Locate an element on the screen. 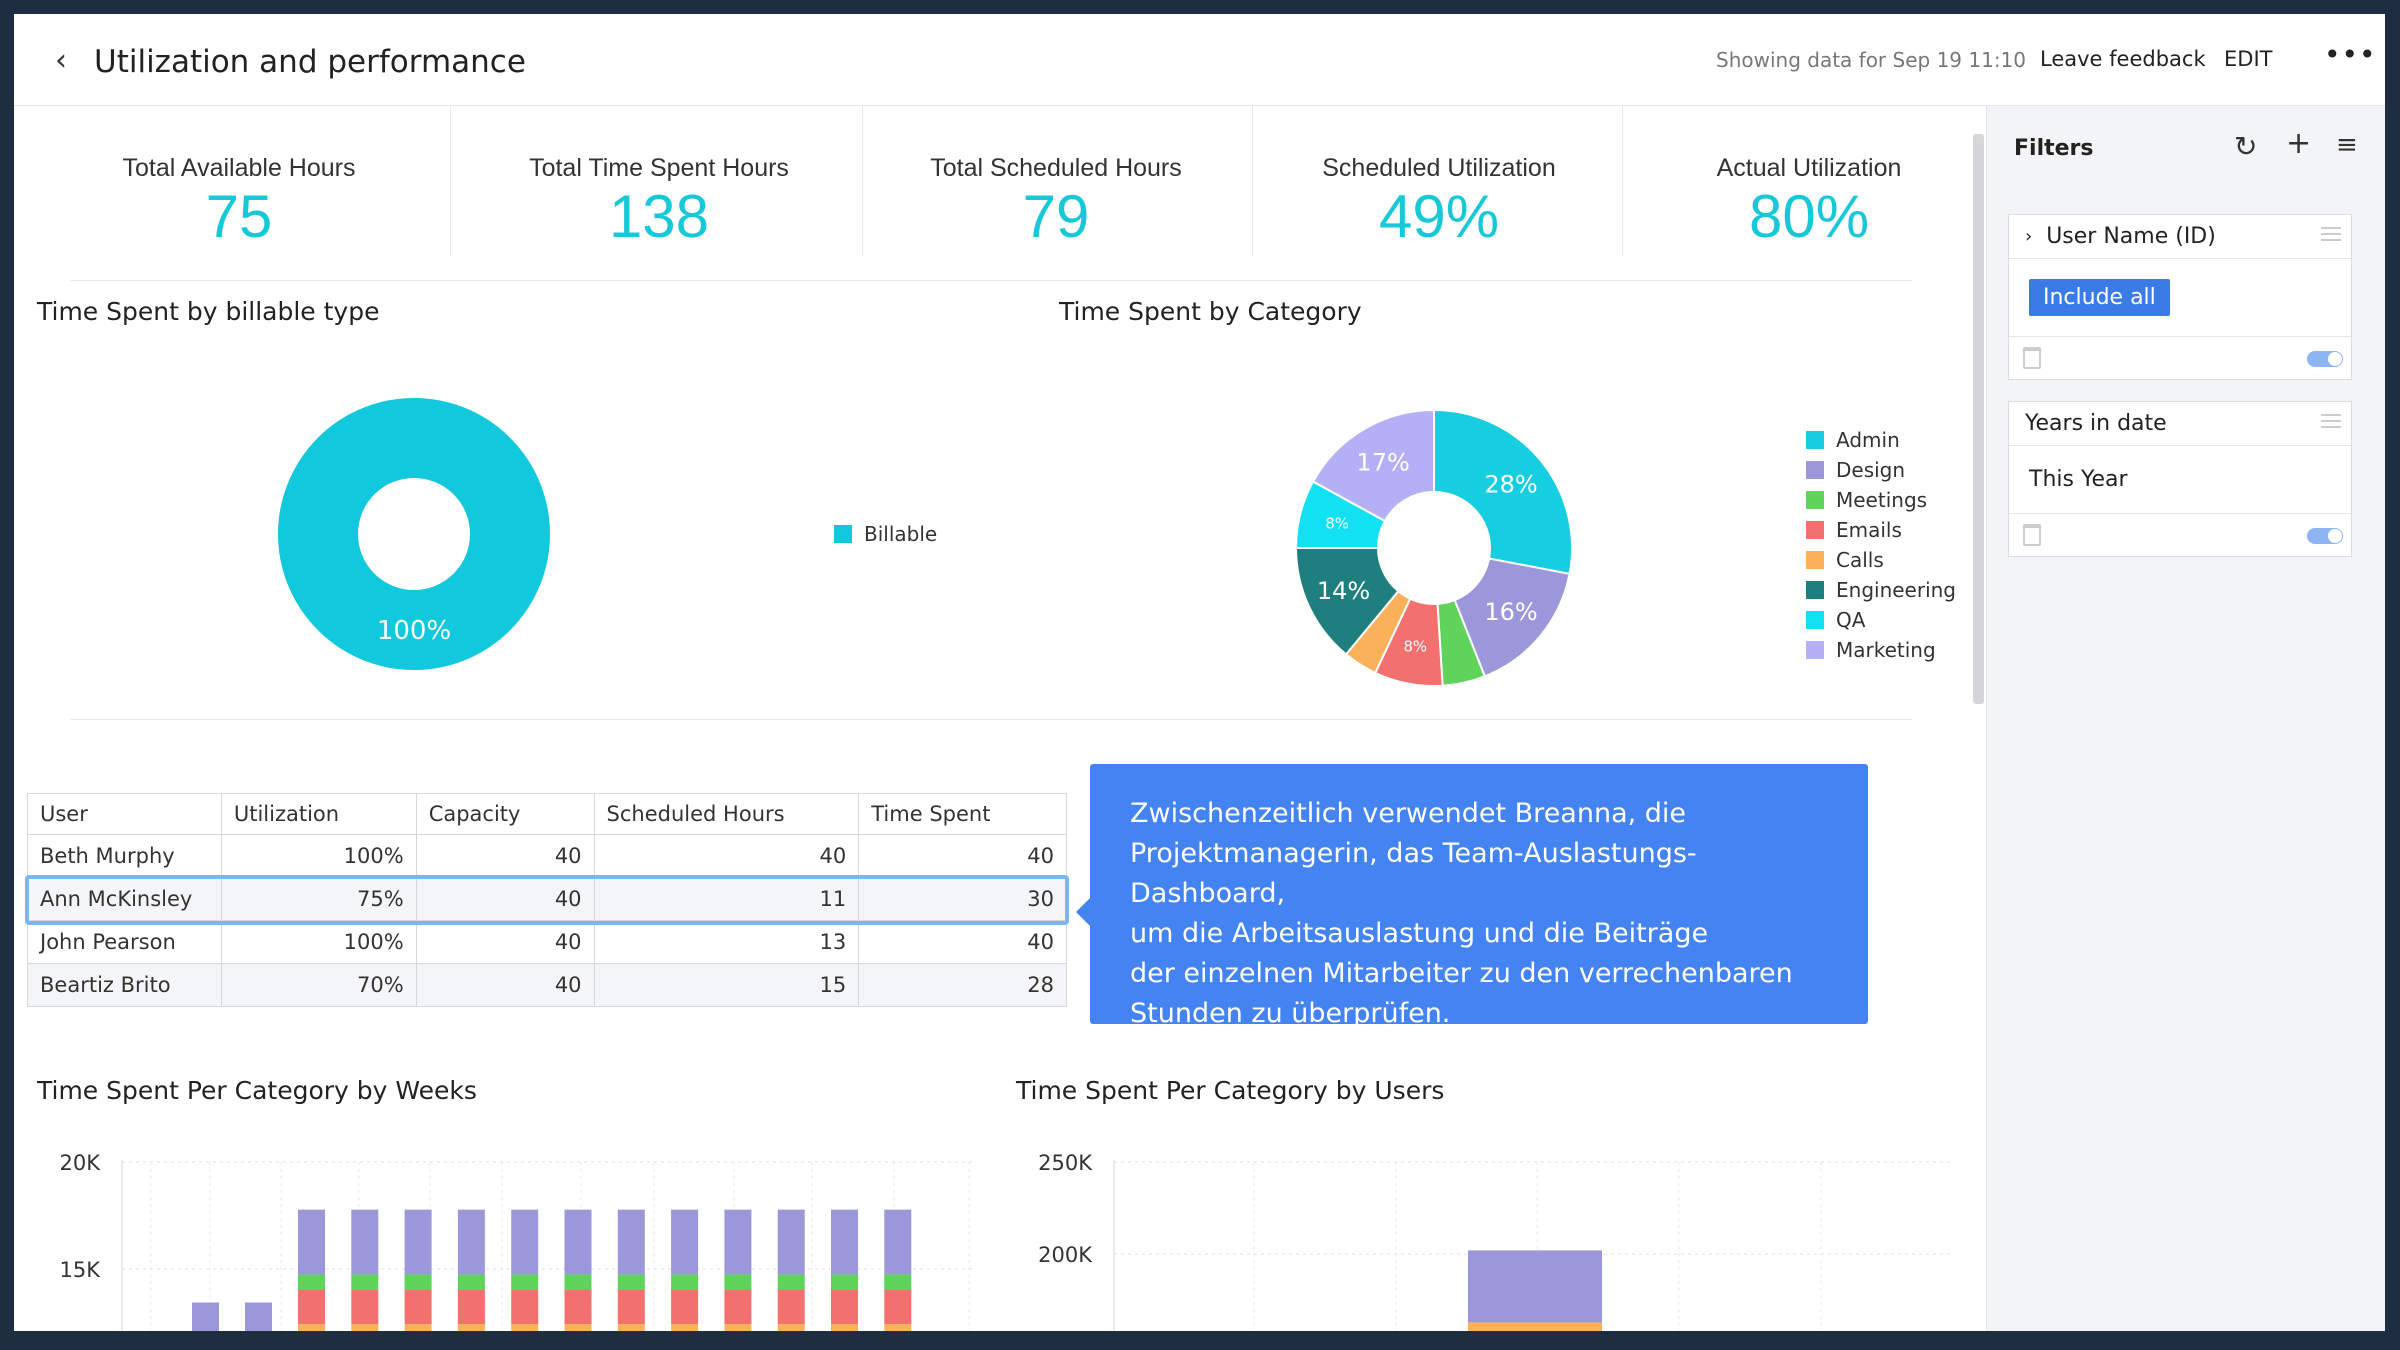 This screenshot has width=2400, height=1350. donut-slice-design is located at coordinates (1512, 617).